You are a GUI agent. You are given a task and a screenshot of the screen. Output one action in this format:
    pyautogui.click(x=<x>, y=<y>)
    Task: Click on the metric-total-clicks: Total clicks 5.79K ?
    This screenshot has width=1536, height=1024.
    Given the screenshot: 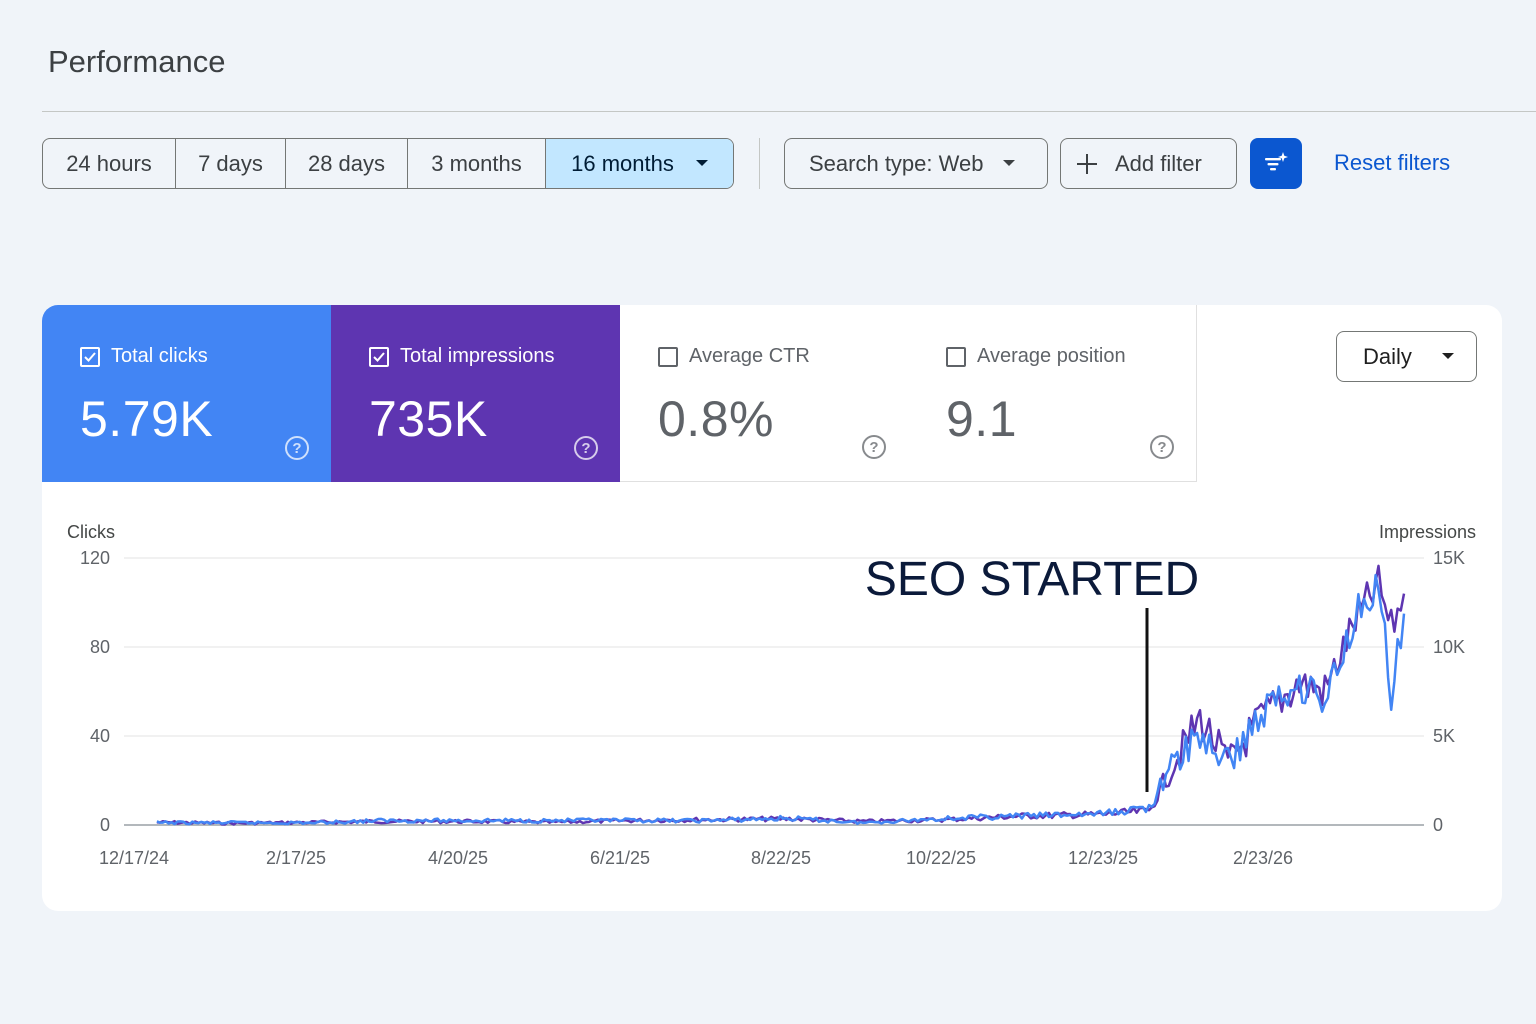 What is the action you would take?
    pyautogui.click(x=186, y=393)
    